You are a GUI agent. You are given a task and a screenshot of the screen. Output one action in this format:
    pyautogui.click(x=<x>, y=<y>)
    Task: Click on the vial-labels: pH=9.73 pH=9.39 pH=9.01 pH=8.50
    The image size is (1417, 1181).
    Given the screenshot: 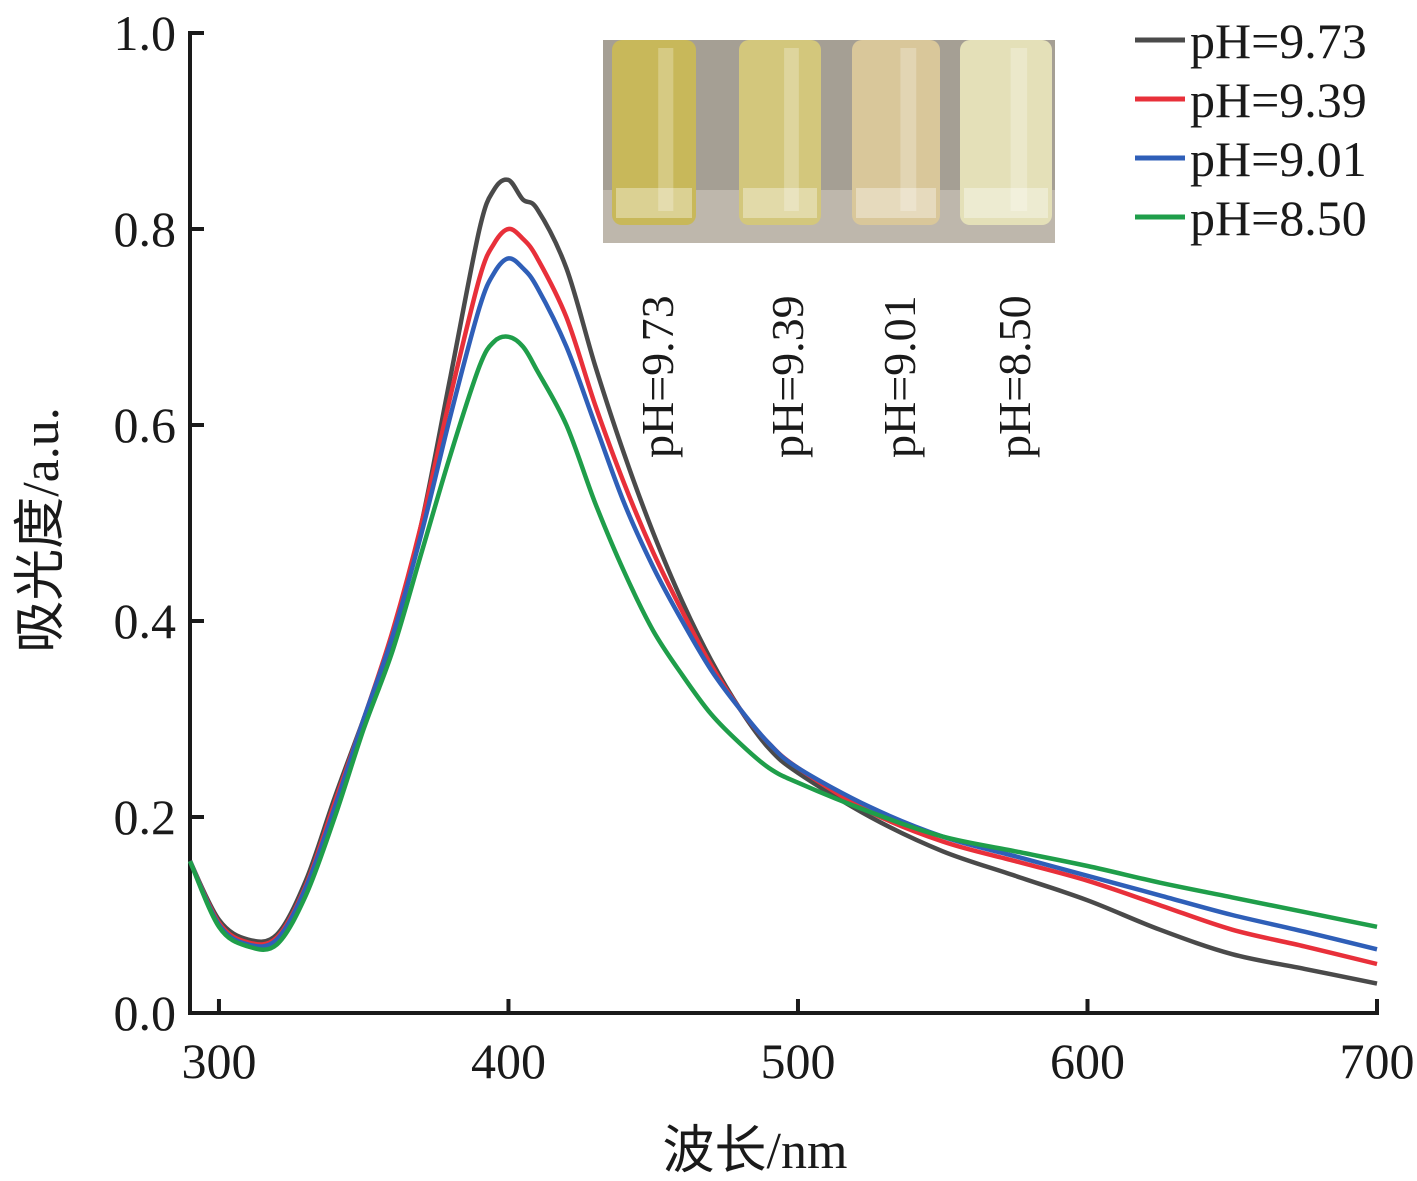 What is the action you would take?
    pyautogui.click(x=836, y=376)
    